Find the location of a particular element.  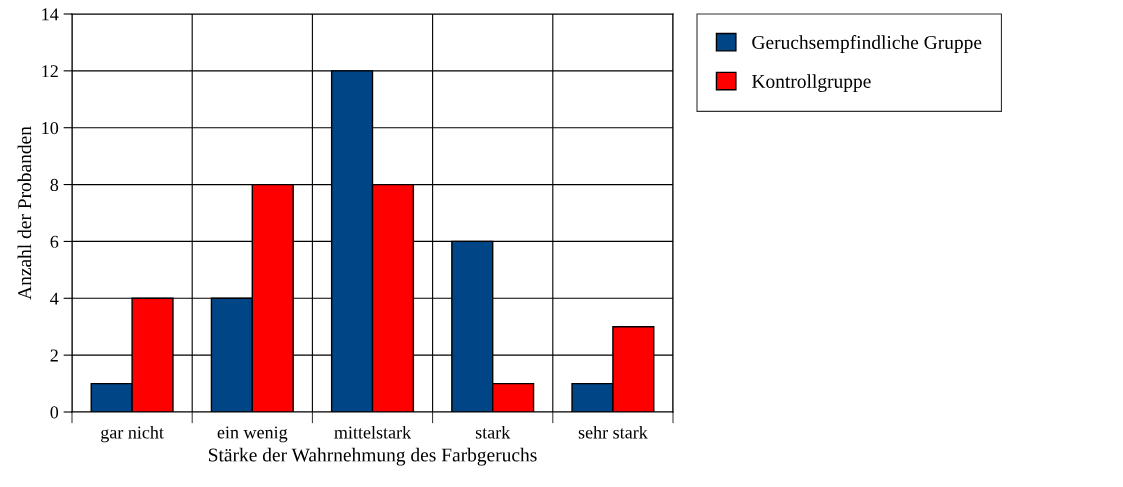

x-tick-label: gar nicht is located at coordinates (132, 434).